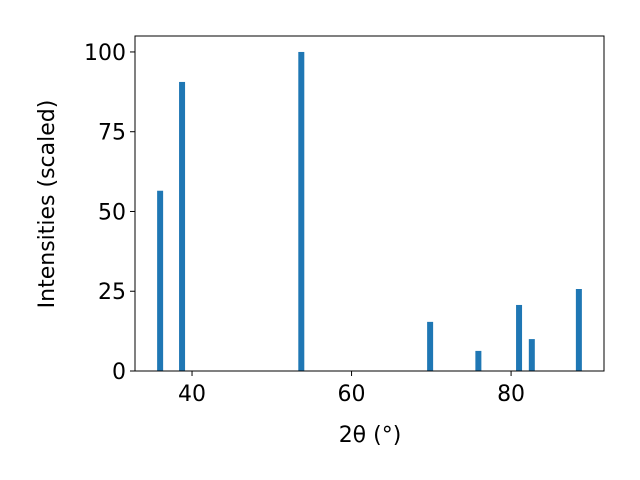 The image size is (640, 480). Describe the element at coordinates (112, 292) in the screenshot. I see `y-tick-label: 25` at that location.